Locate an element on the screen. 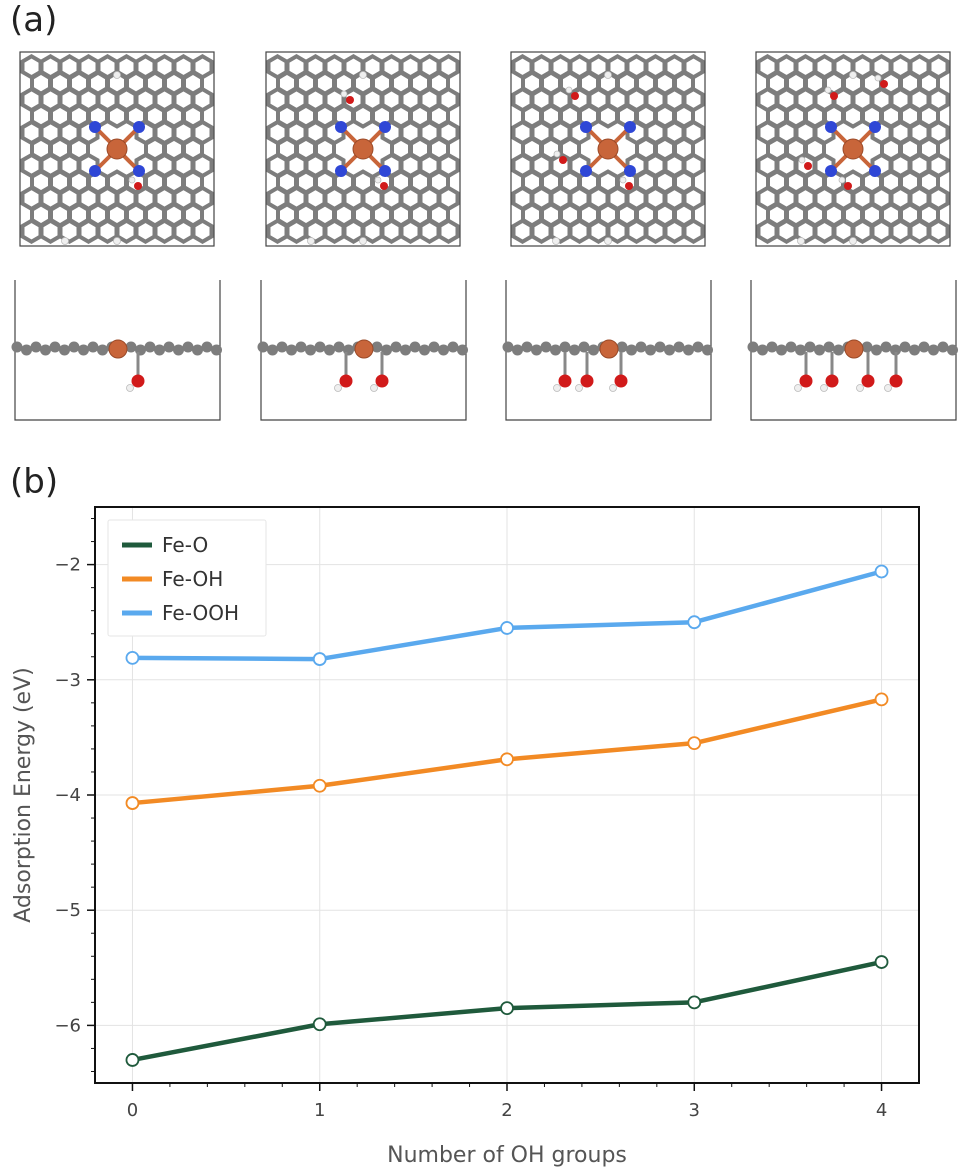 The image size is (968, 1173). x-axis-title: Number of OH groups is located at coordinates (507, 1155).